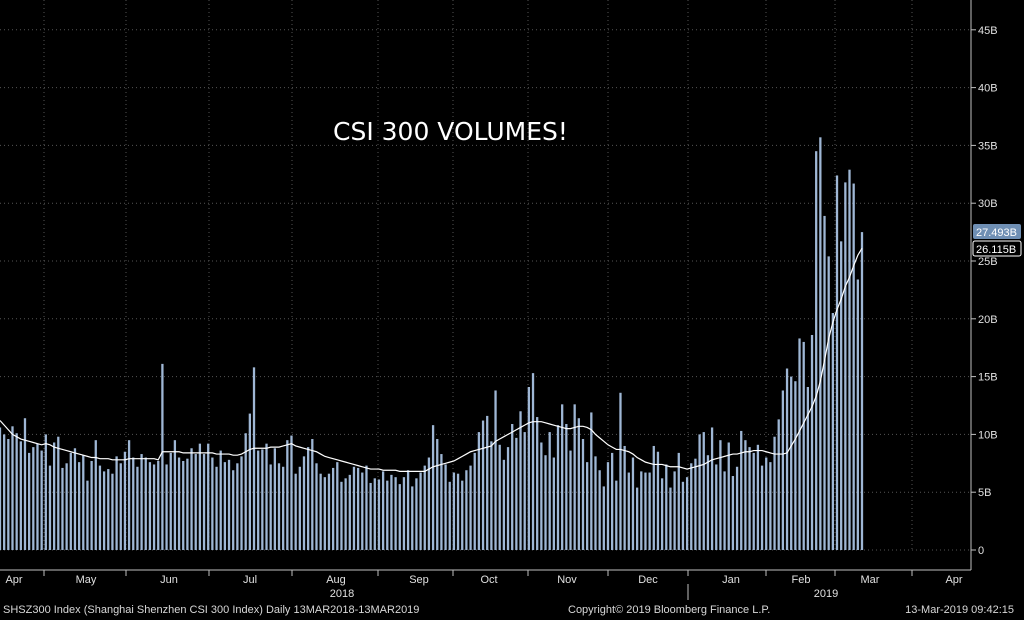 The height and width of the screenshot is (620, 1024). What do you see at coordinates (988, 262) in the screenshot?
I see `y-tick-label: 25B` at bounding box center [988, 262].